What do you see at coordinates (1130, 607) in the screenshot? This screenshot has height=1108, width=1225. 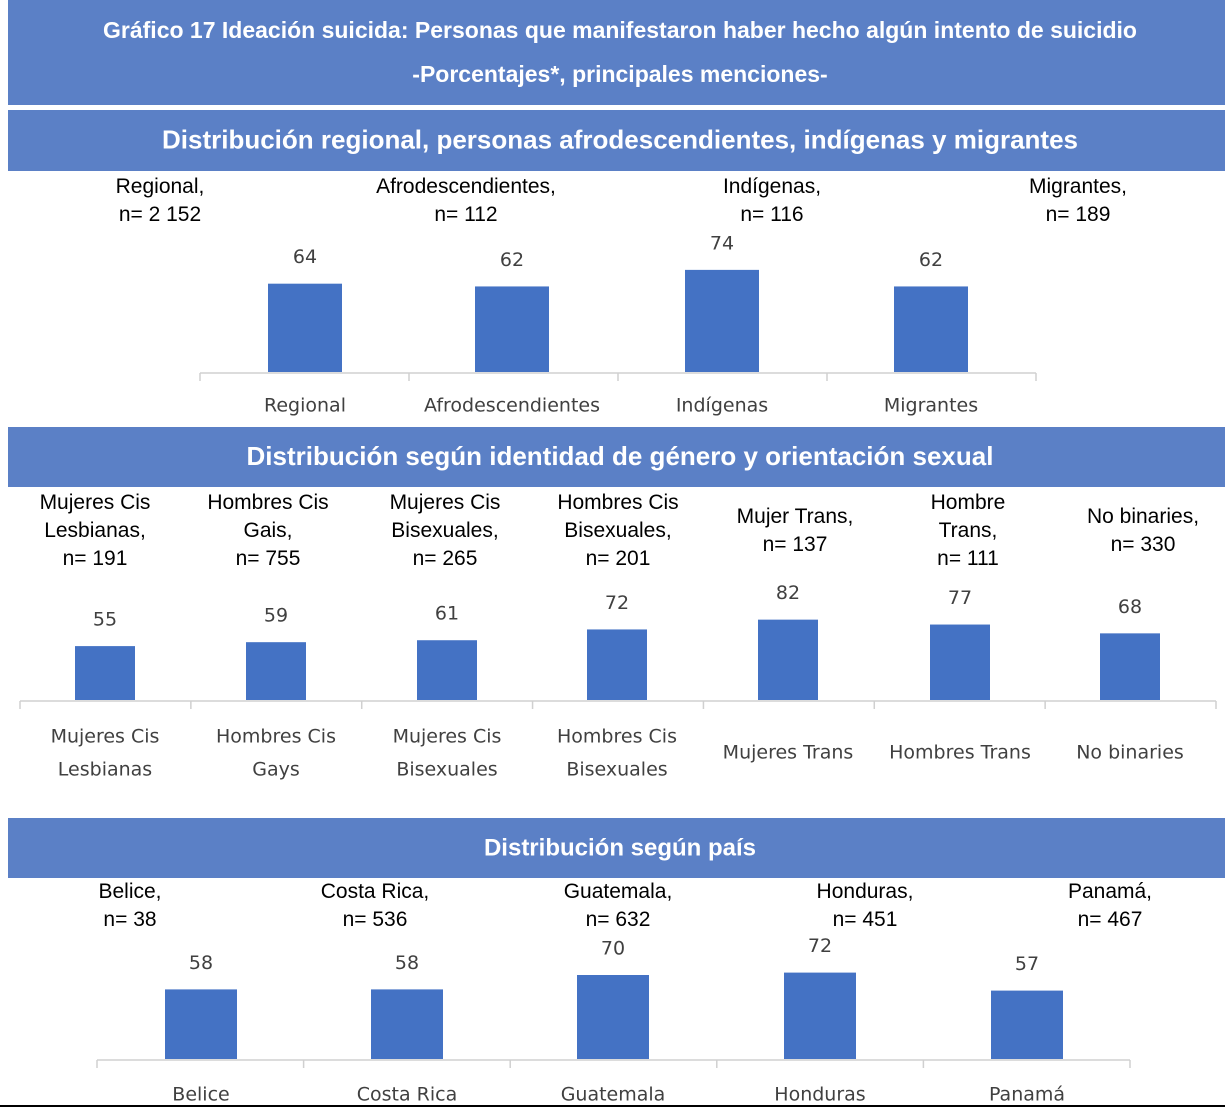 I see `value-label: 68` at bounding box center [1130, 607].